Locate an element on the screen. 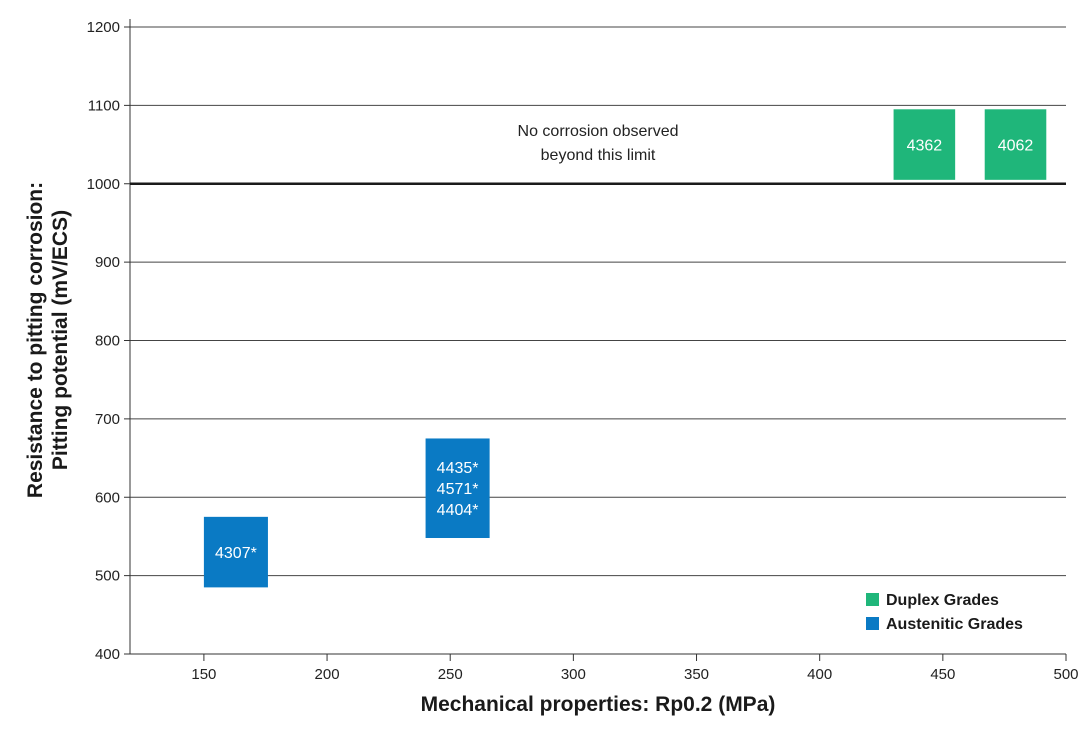 The image size is (1084, 729). grade-label-4362: 4362 is located at coordinates (925, 146).